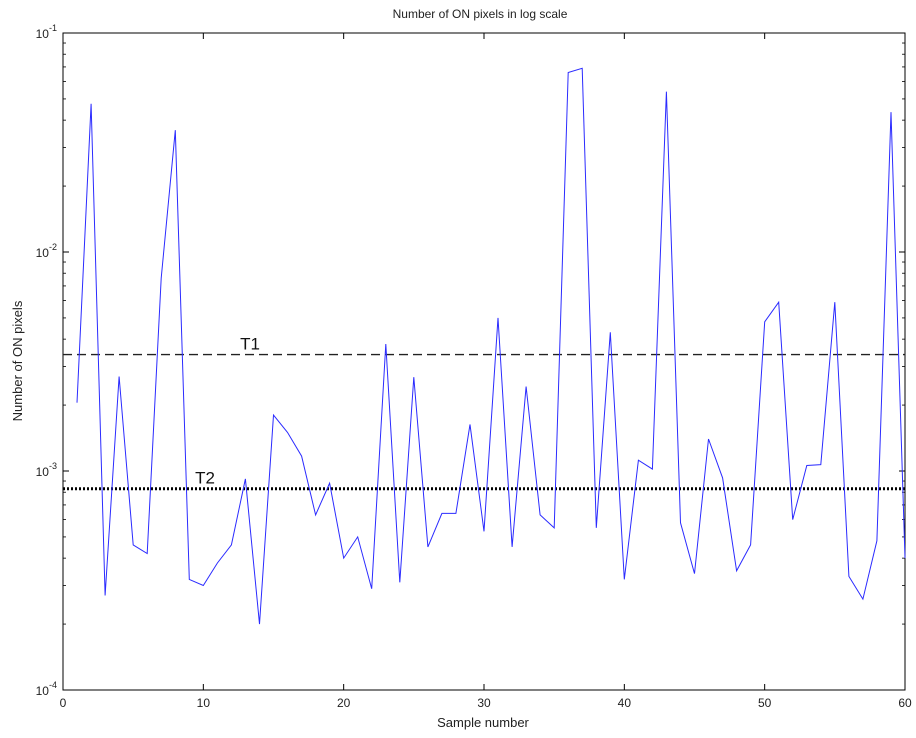 This screenshot has height=738, width=916. Describe the element at coordinates (625, 703) in the screenshot. I see `x-tick-label: 40` at that location.